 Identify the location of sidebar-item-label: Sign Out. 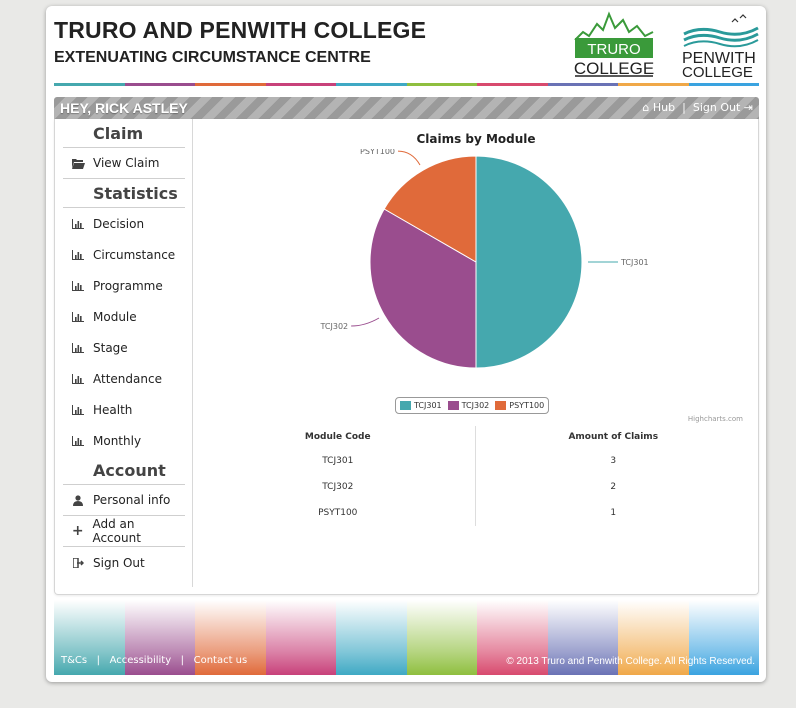
(119, 562).